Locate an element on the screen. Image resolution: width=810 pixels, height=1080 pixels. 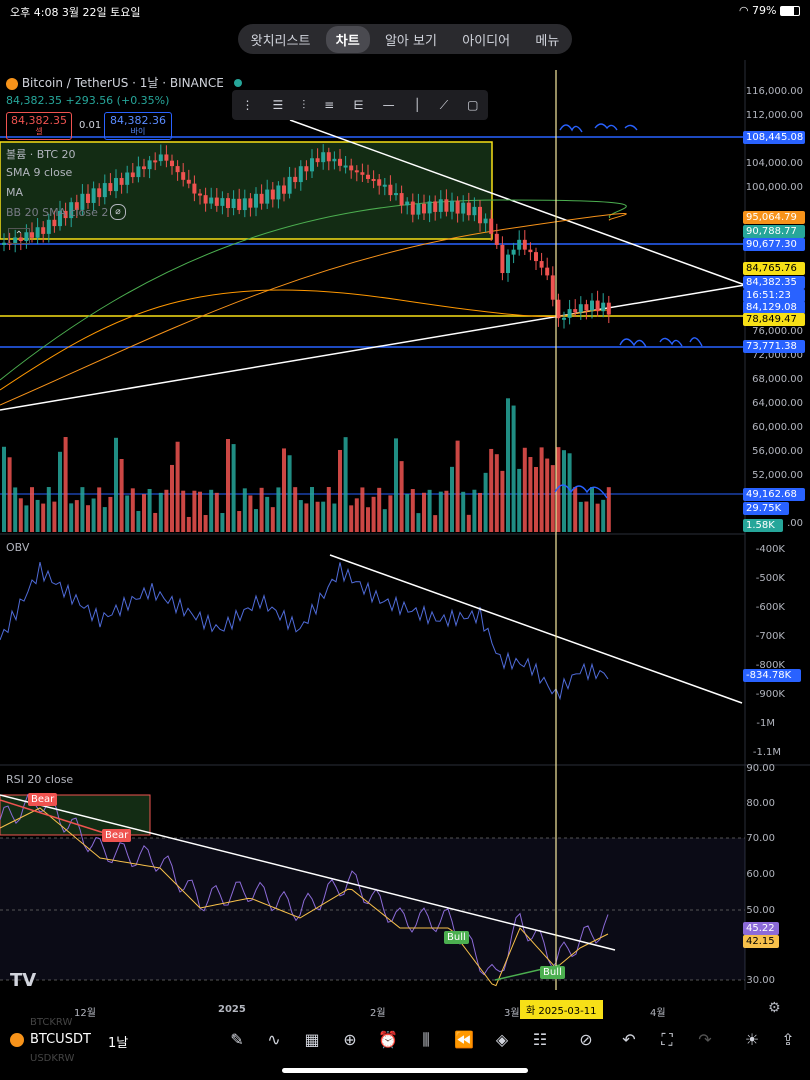
indicator-bb: BB 20 SMA close 2 is located at coordinates (57, 212).